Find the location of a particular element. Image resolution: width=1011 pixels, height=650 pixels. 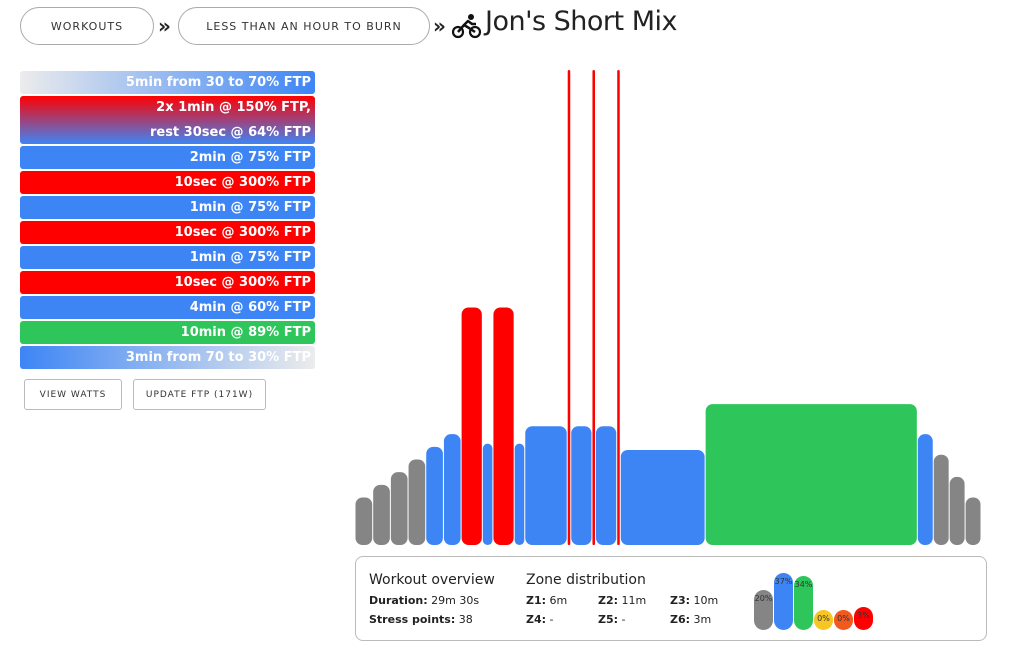

zone-label: Z6: is located at coordinates (680, 619).